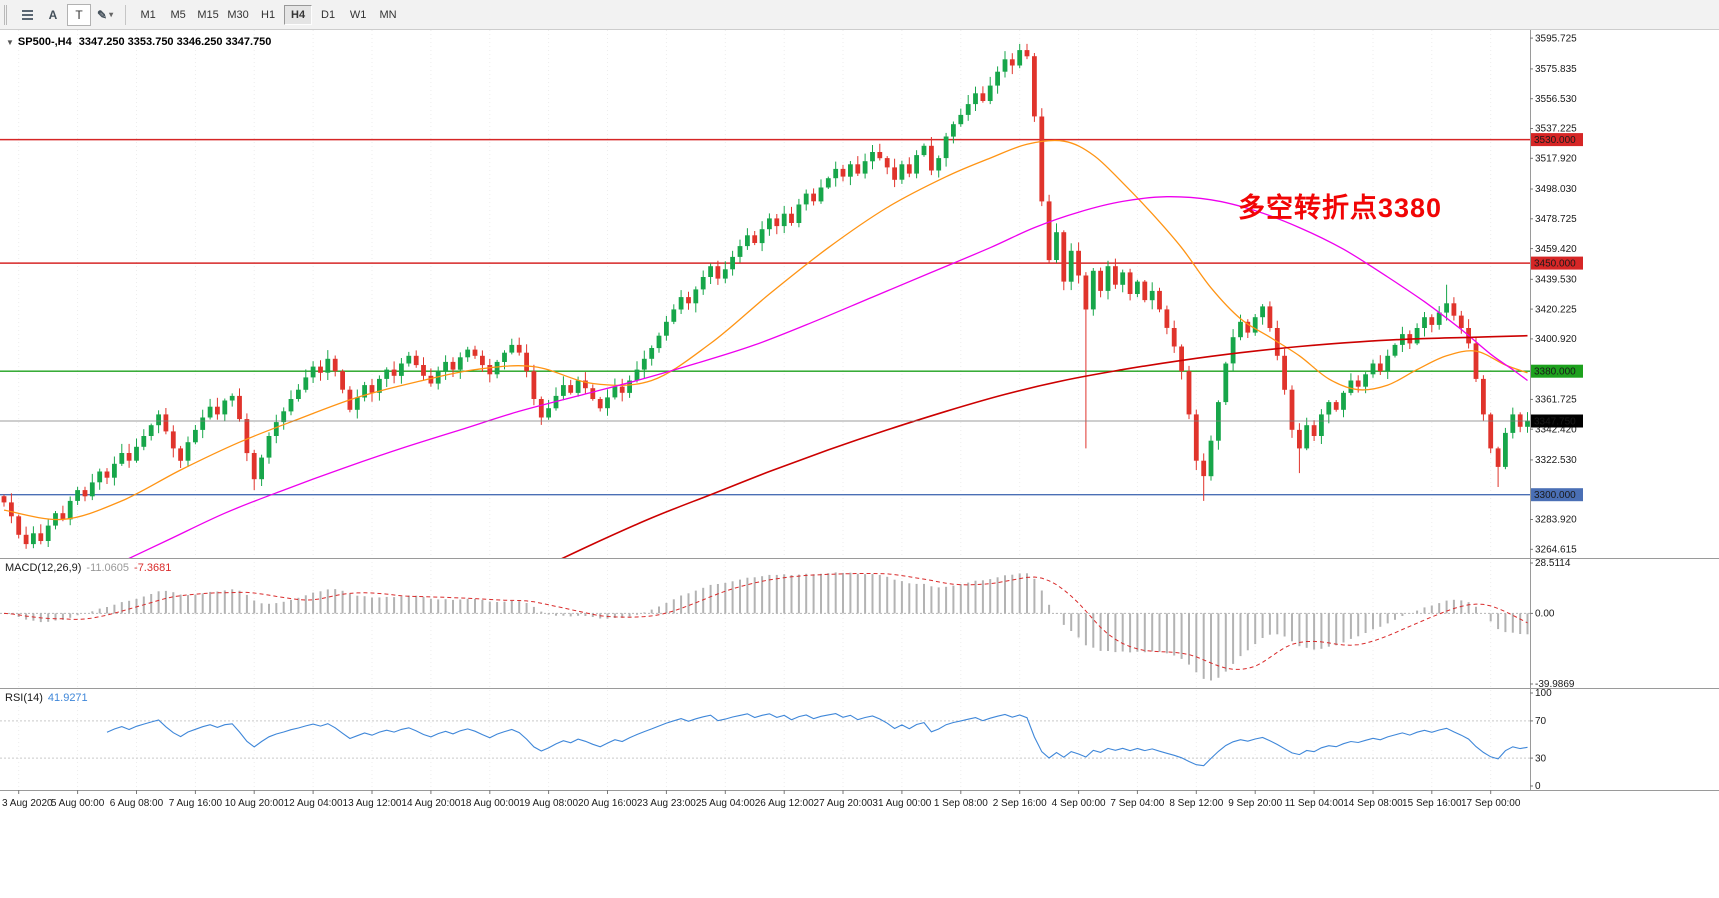 The width and height of the screenshot is (1719, 898). What do you see at coordinates (254, 803) in the screenshot?
I see `time-axis-label: 10 Aug 20:00` at bounding box center [254, 803].